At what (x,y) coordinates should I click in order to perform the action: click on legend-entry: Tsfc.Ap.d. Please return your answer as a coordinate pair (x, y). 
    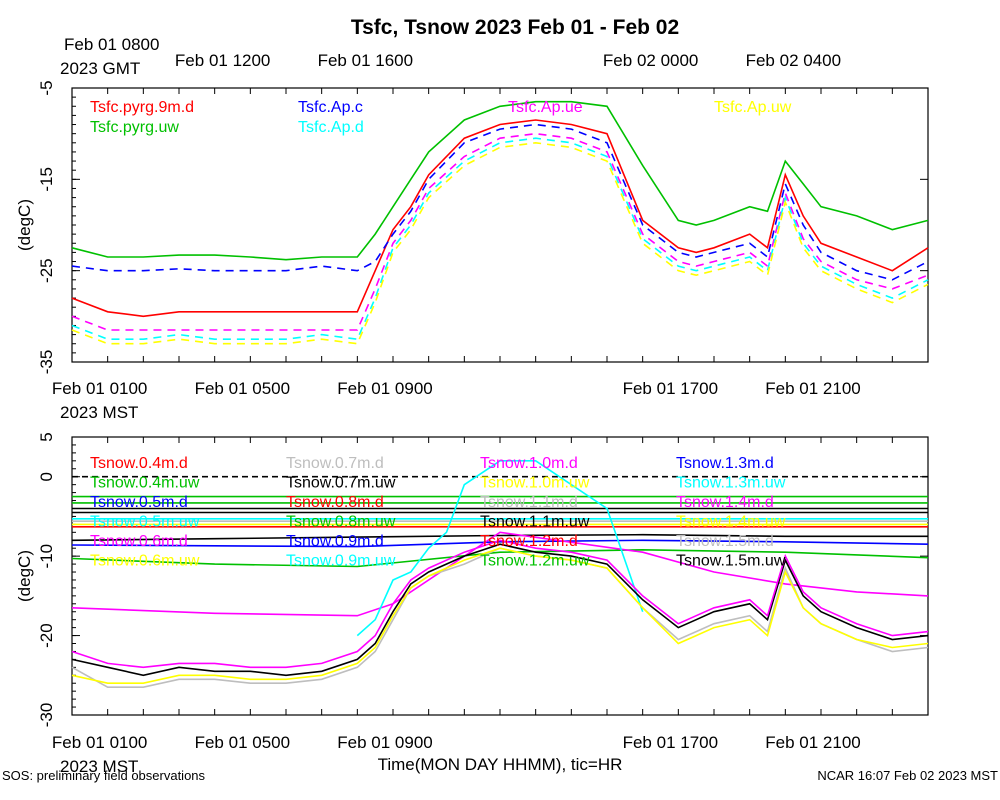
    Looking at the image, I should click on (331, 127).